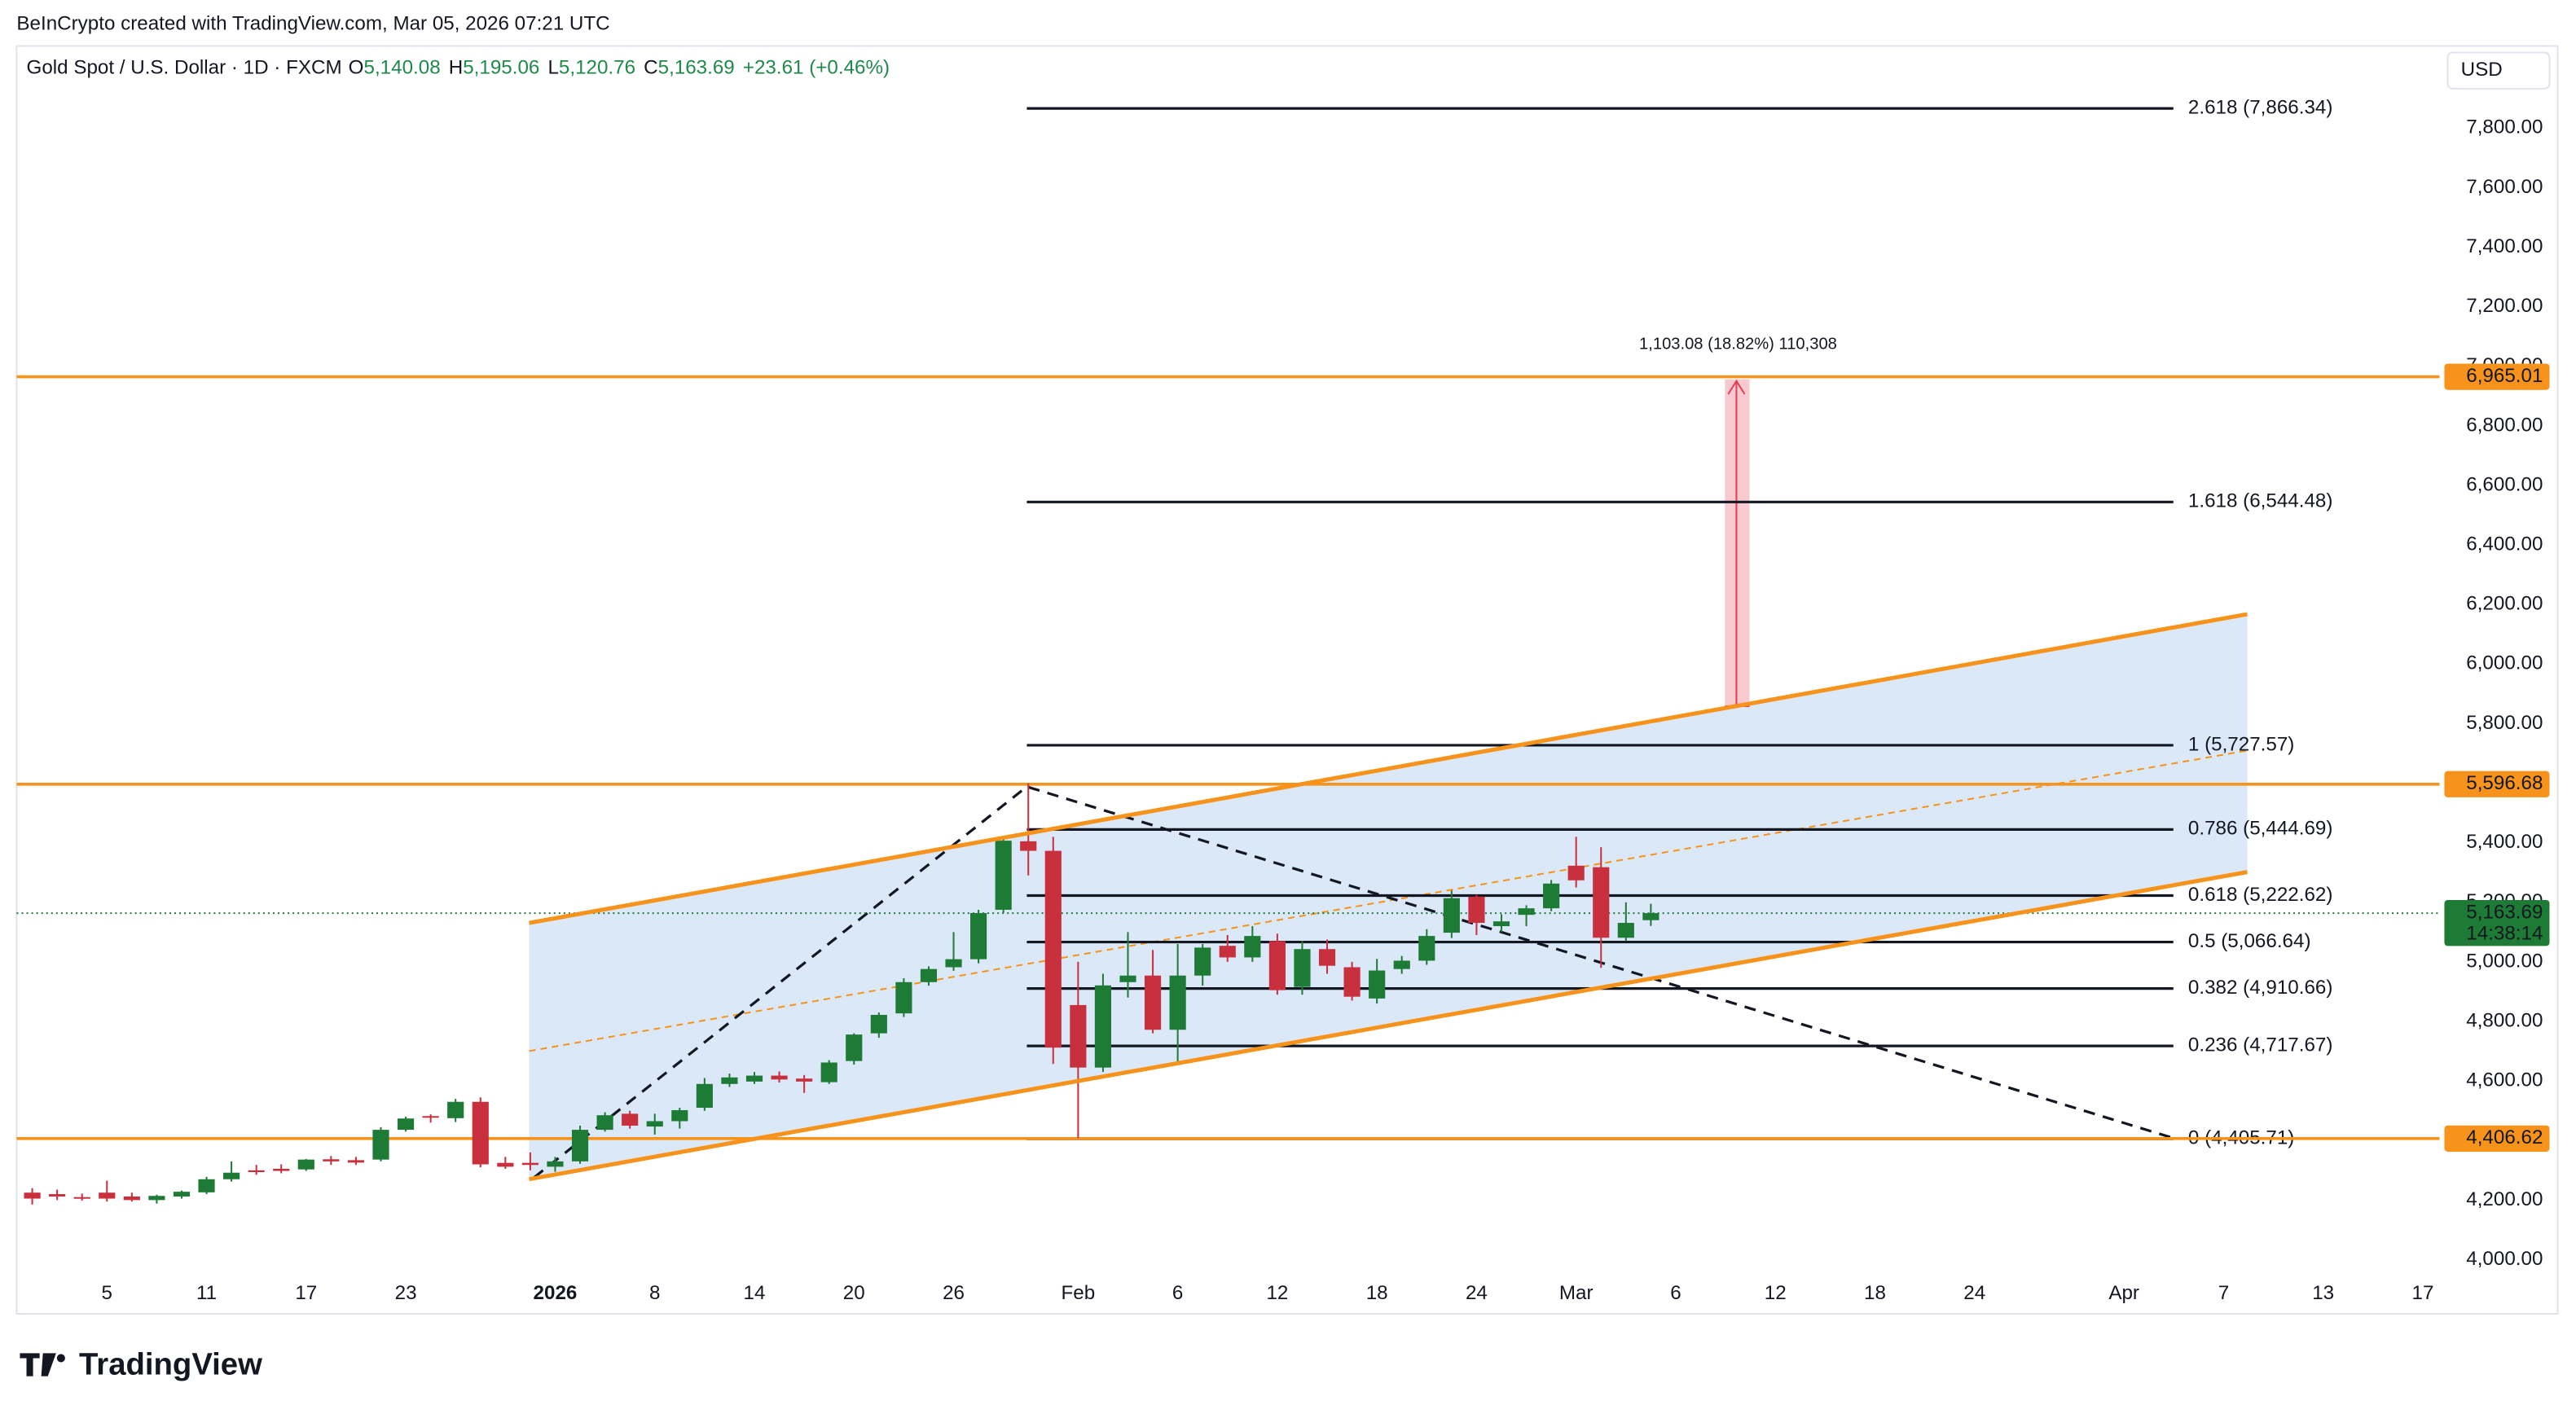  What do you see at coordinates (2504, 187) in the screenshot?
I see `y-tick-label: 7,600.00` at bounding box center [2504, 187].